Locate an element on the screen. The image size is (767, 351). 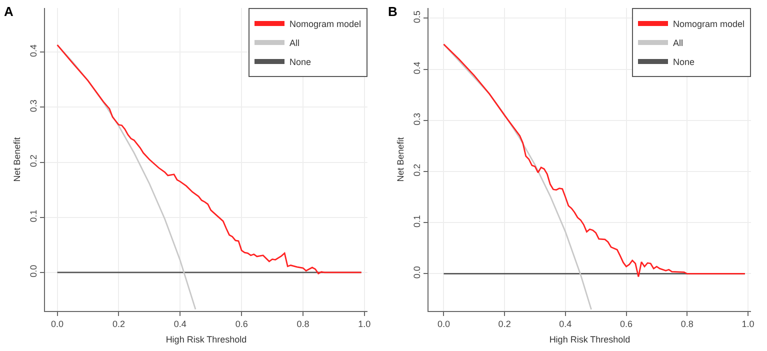
y-tick-label: 0.5 is located at coordinates (417, 17).